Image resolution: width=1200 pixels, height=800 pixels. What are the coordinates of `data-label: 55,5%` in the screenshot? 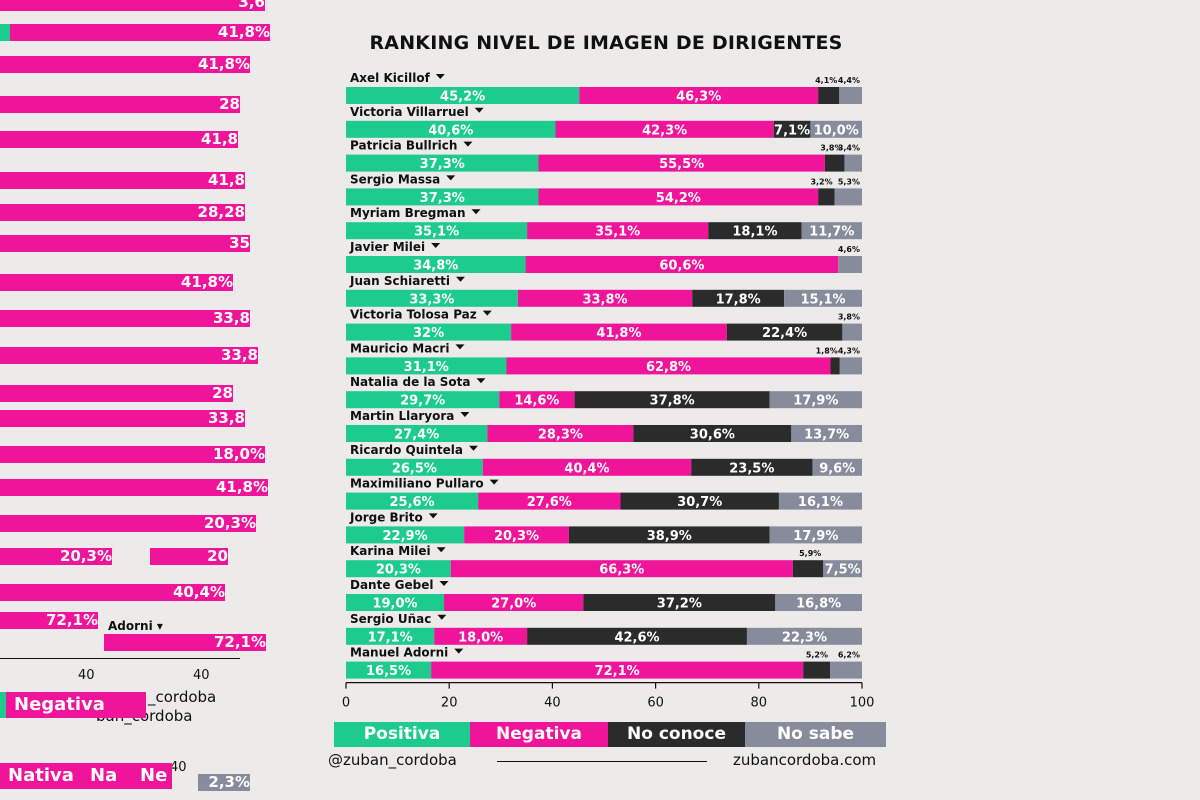 It's located at (681, 164).